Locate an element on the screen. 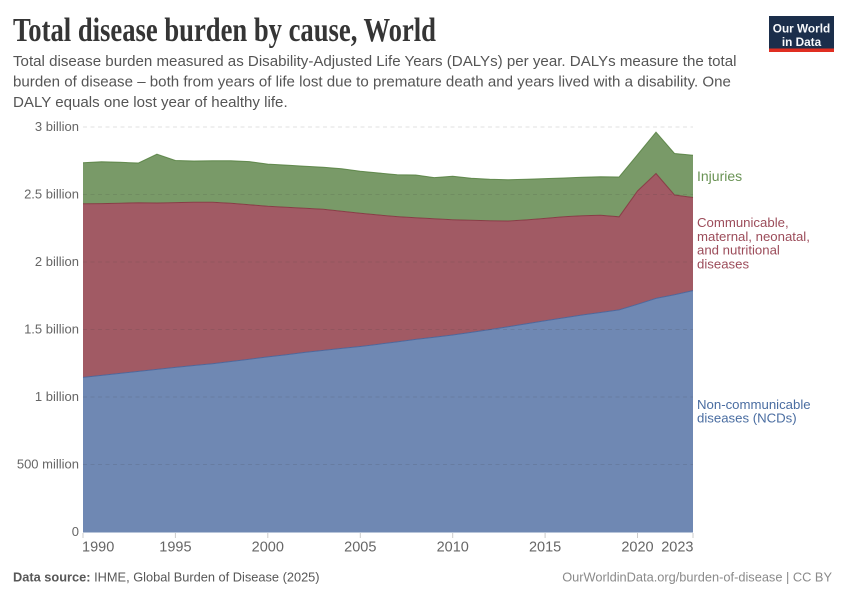 This screenshot has width=850, height=605. svg-text: 2 billion is located at coordinates (57, 261).